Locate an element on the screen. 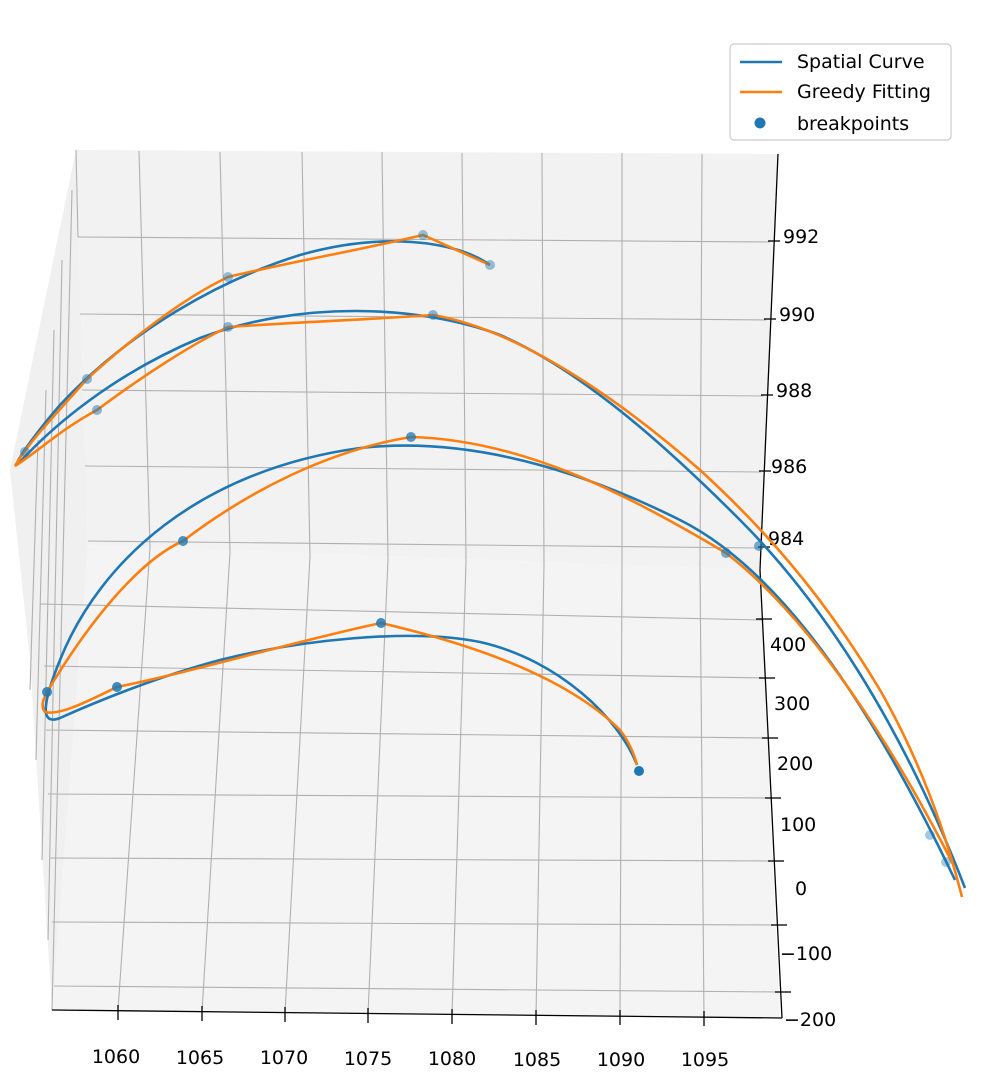  x-tick-label: 1080 is located at coordinates (452, 1059).